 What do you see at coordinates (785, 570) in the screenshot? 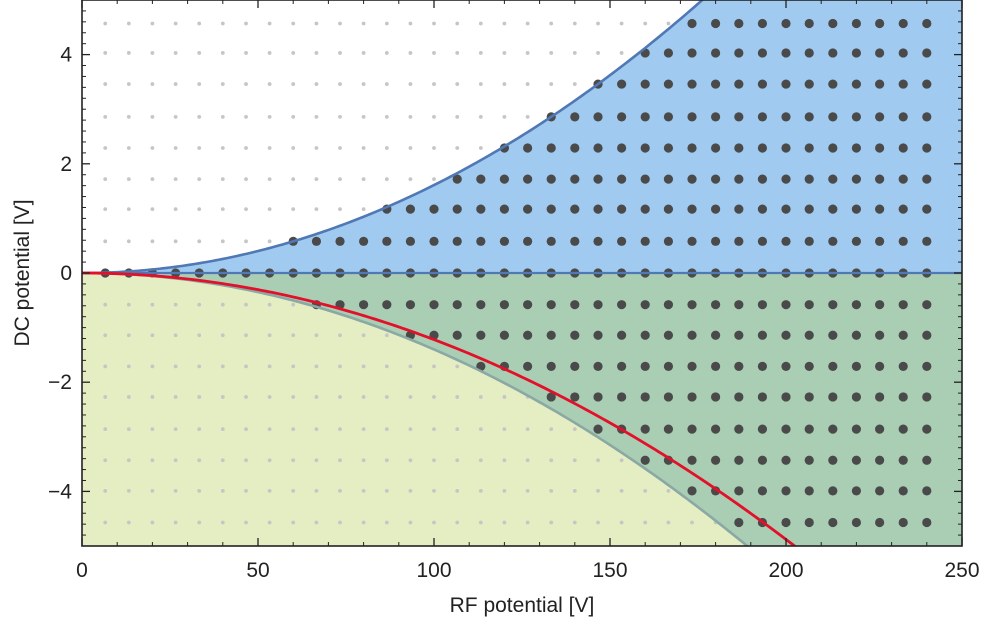
I see `x-tick-label: 200` at bounding box center [785, 570].